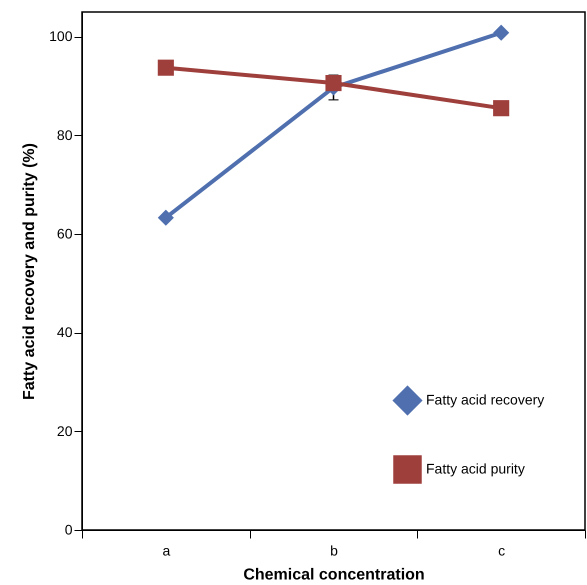  What do you see at coordinates (485, 400) in the screenshot?
I see `legend-label: Fatty acid recovery` at bounding box center [485, 400].